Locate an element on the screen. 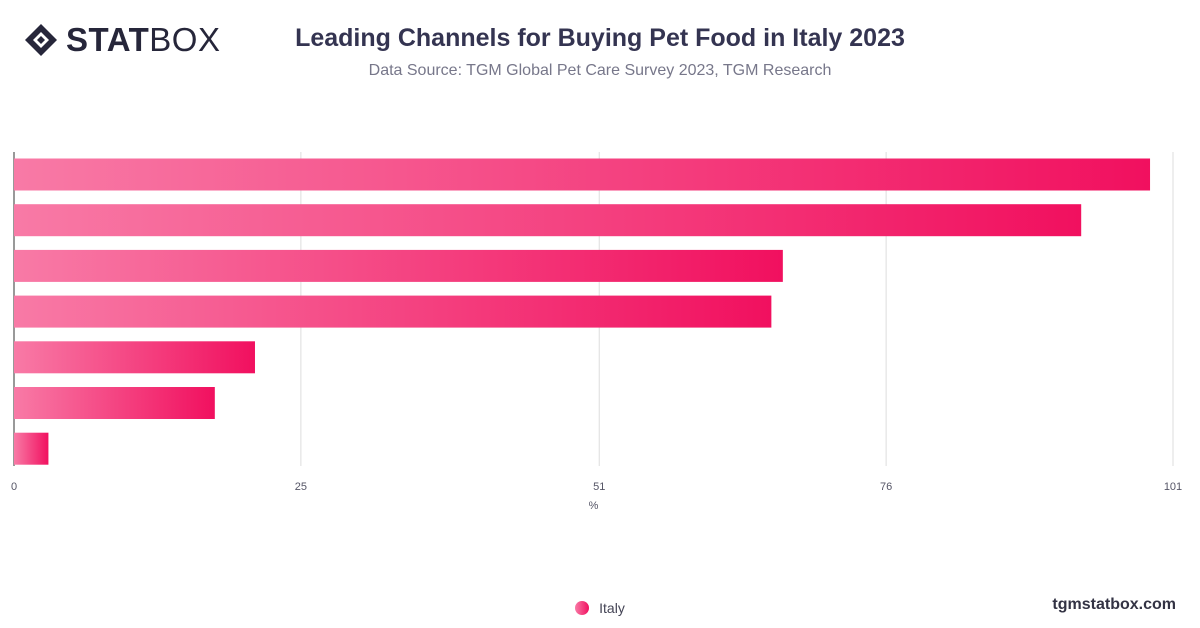  x-tick-label: 0 is located at coordinates (14, 487).